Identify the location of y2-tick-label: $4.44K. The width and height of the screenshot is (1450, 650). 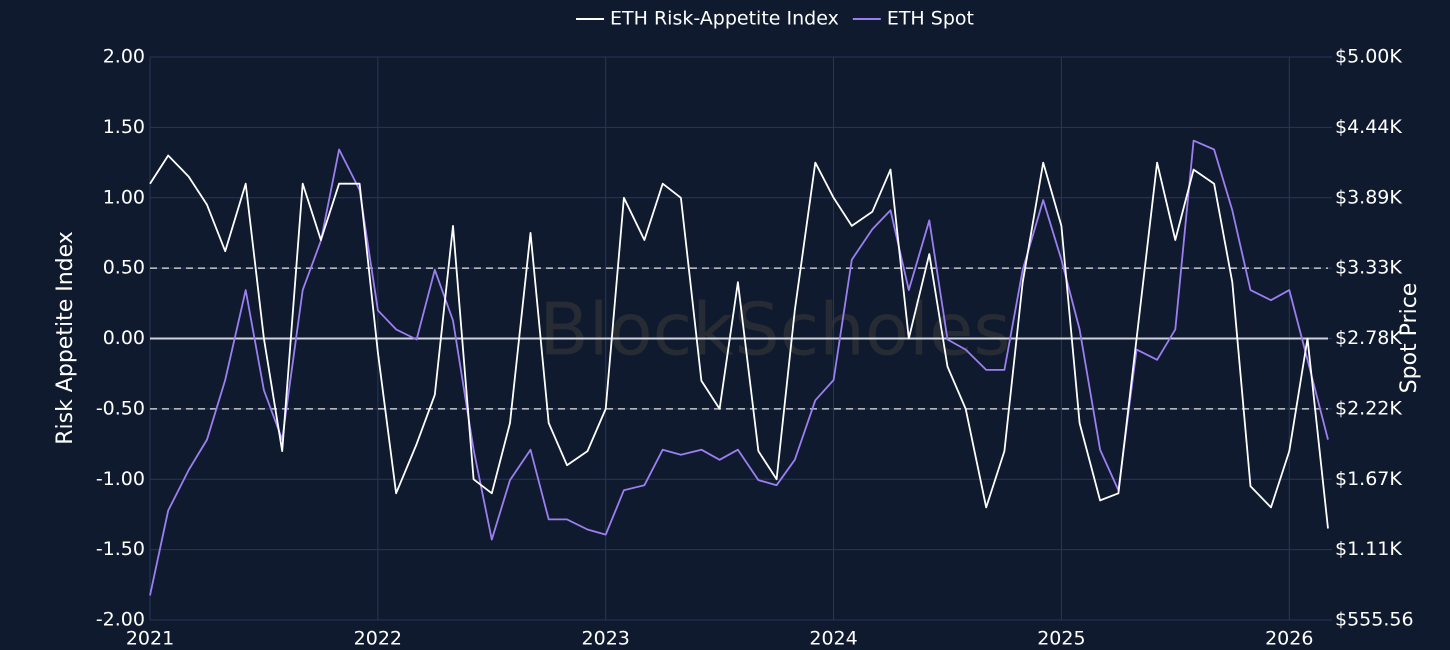
(1368, 127).